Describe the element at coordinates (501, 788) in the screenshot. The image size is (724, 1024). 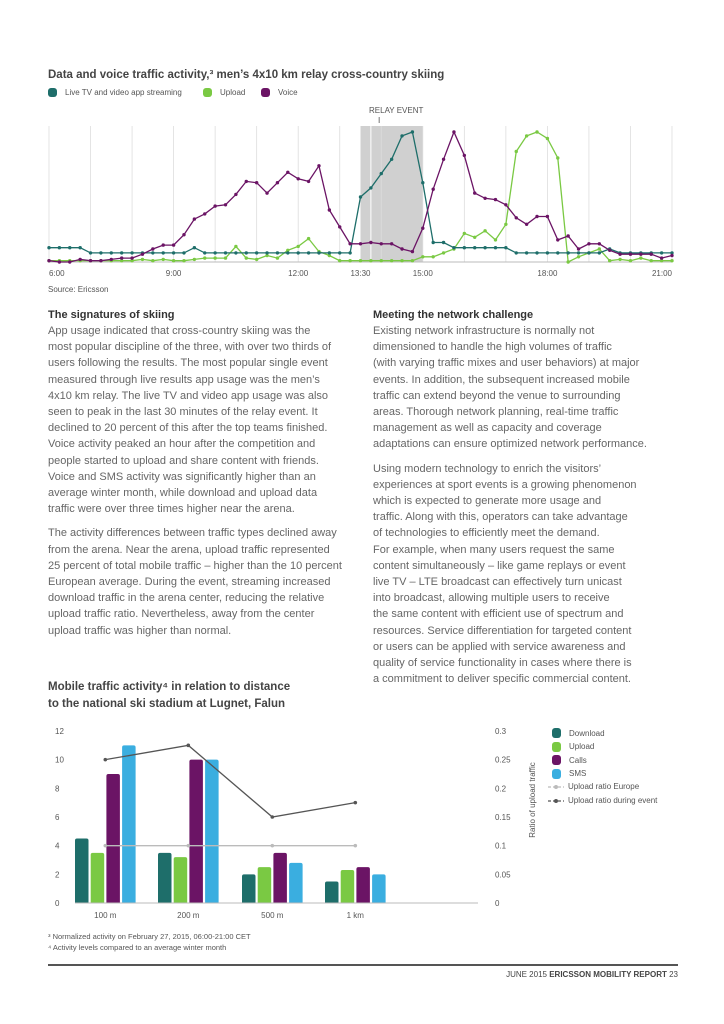
I see `y2-tick-label: 0.2` at that location.